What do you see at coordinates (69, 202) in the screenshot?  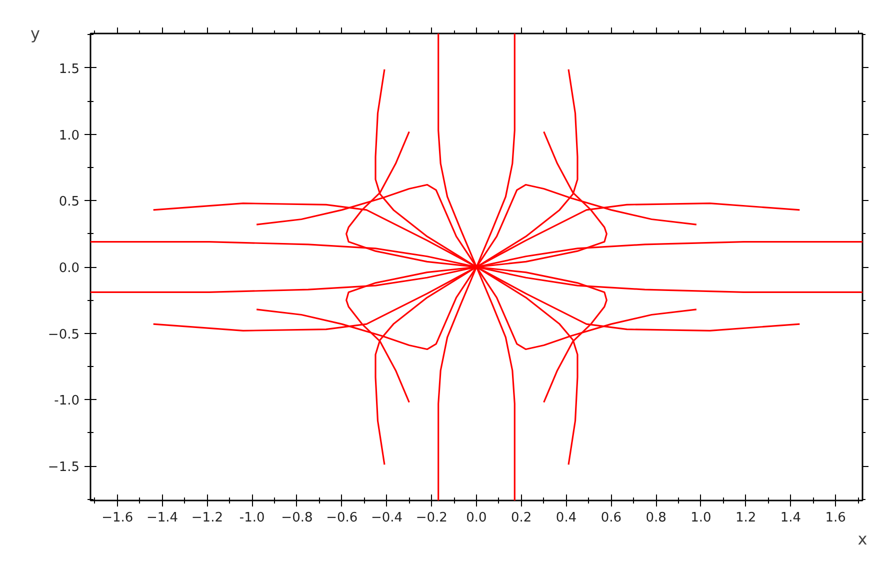 I see `y-tick-label: 0.5` at bounding box center [69, 202].